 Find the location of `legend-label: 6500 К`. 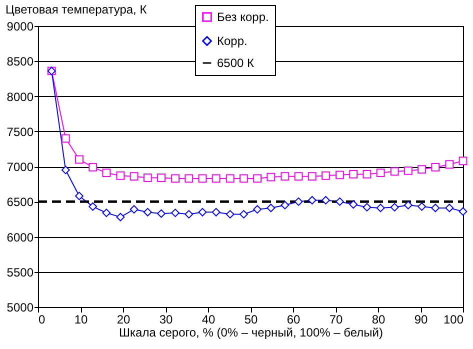

legend-label: 6500 К is located at coordinates (235, 63).